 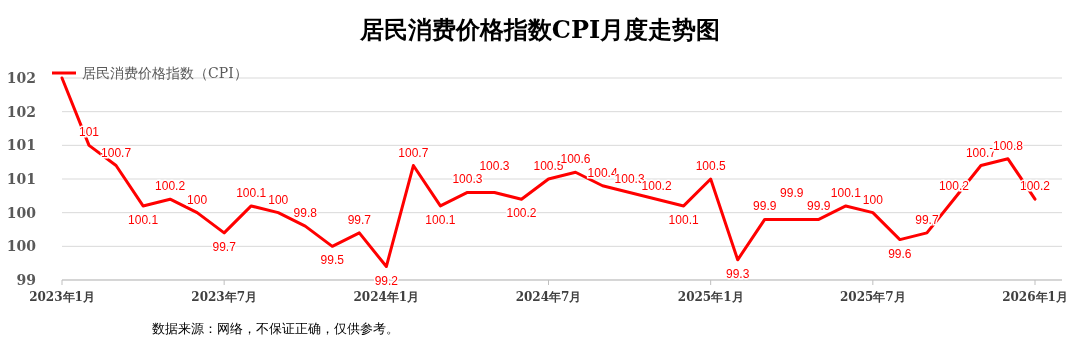 I want to click on x-tick-label: 2024年1月, so click(x=386, y=297).